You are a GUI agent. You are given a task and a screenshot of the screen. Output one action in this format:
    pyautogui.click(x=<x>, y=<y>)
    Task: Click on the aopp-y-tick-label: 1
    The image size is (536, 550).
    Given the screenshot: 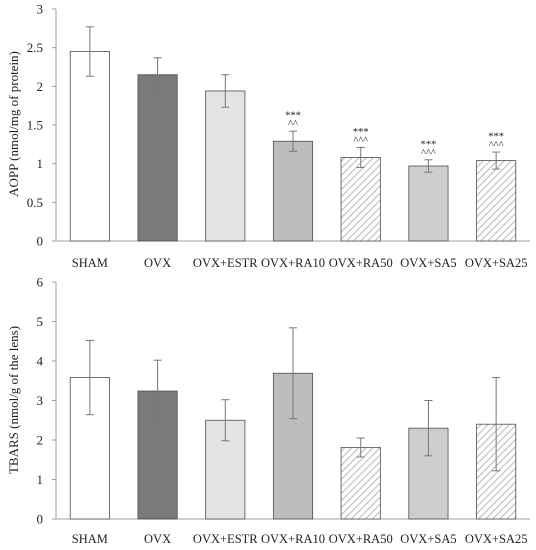 What is the action you would take?
    pyautogui.click(x=40, y=163)
    